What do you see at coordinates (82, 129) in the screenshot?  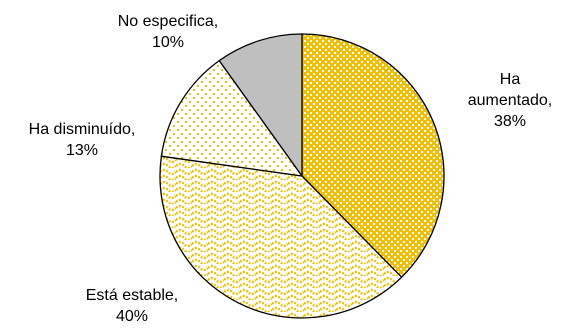 I see `pie-label-2-line-0: Ha disminuído,` at bounding box center [82, 129].